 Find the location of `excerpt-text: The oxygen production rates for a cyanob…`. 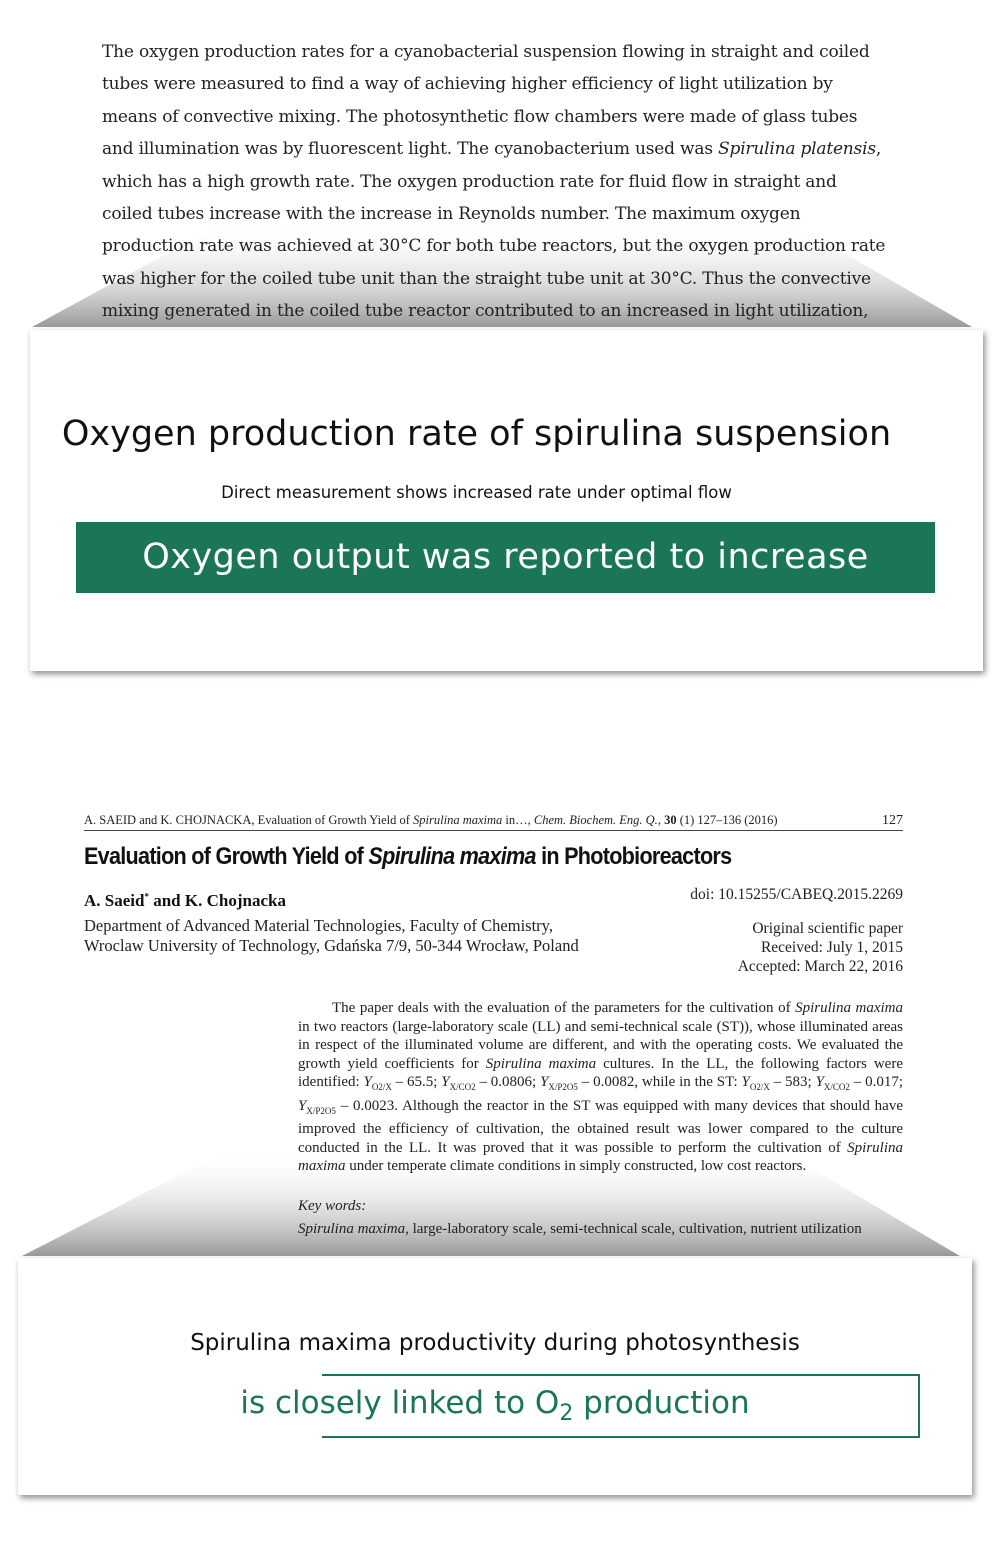

excerpt-text: The oxygen production rates for a cyanob… is located at coordinates (497, 182).